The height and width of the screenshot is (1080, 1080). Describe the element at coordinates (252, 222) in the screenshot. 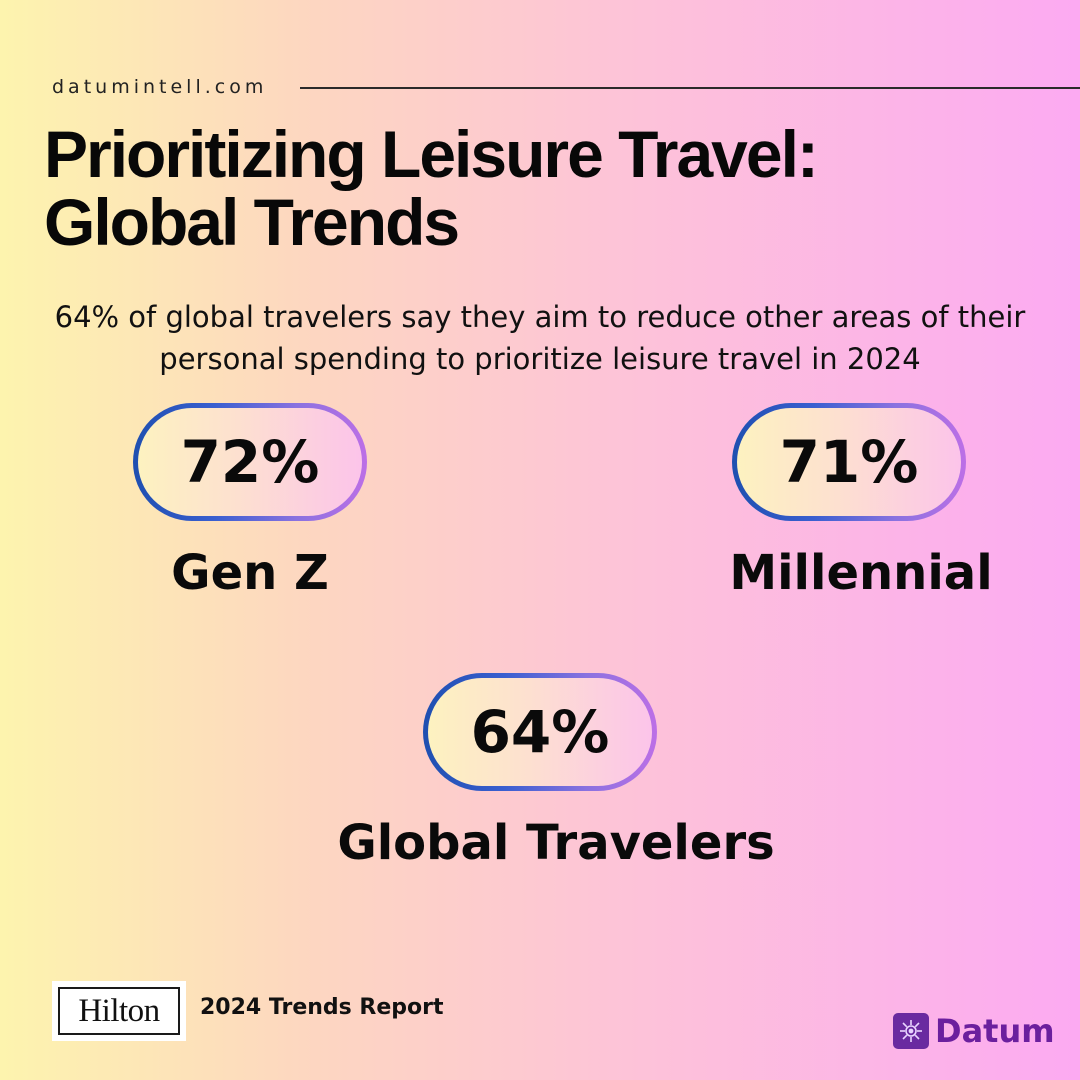

I see `title-line-2: Global Trends` at that location.